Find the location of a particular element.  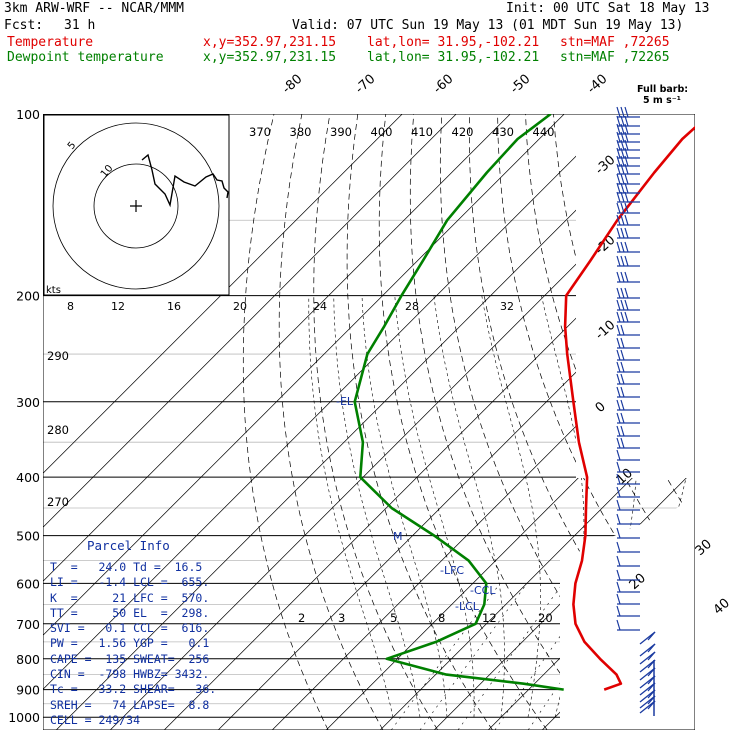

hodograph-speed-label: 16 is located at coordinates (174, 306).